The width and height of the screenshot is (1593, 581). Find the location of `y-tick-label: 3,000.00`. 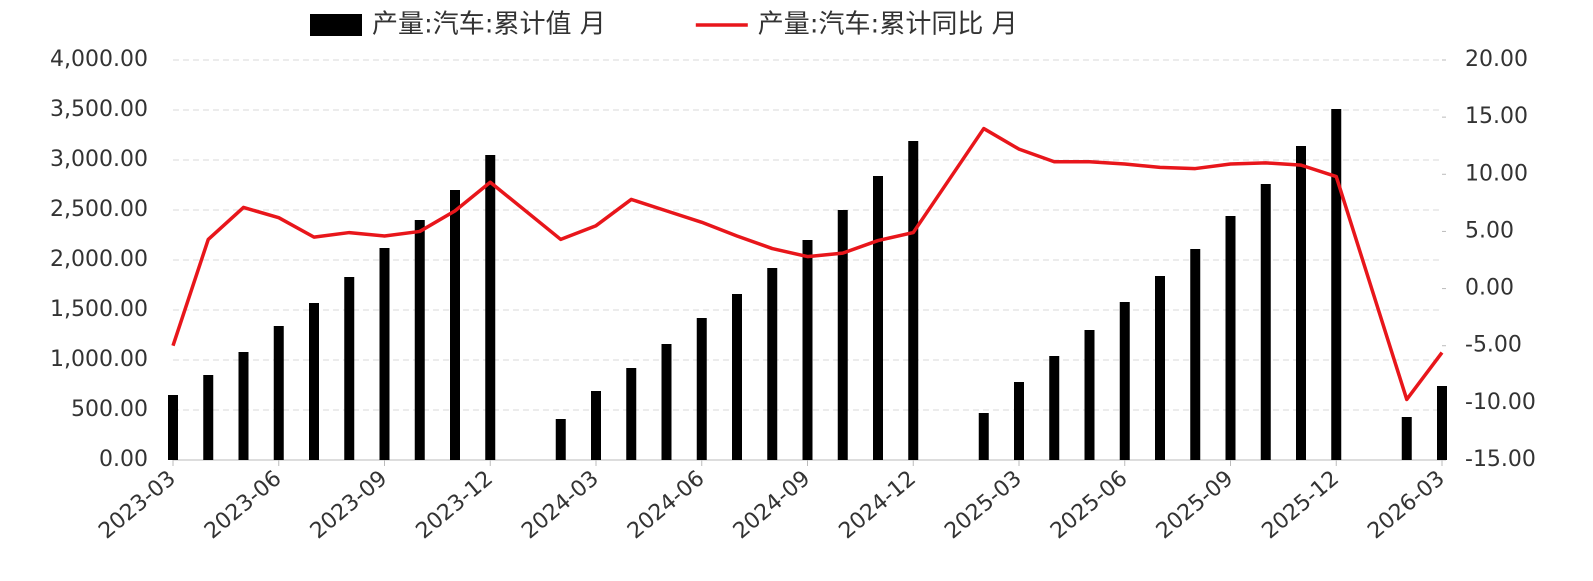

y-tick-label: 3,000.00 is located at coordinates (99, 159).